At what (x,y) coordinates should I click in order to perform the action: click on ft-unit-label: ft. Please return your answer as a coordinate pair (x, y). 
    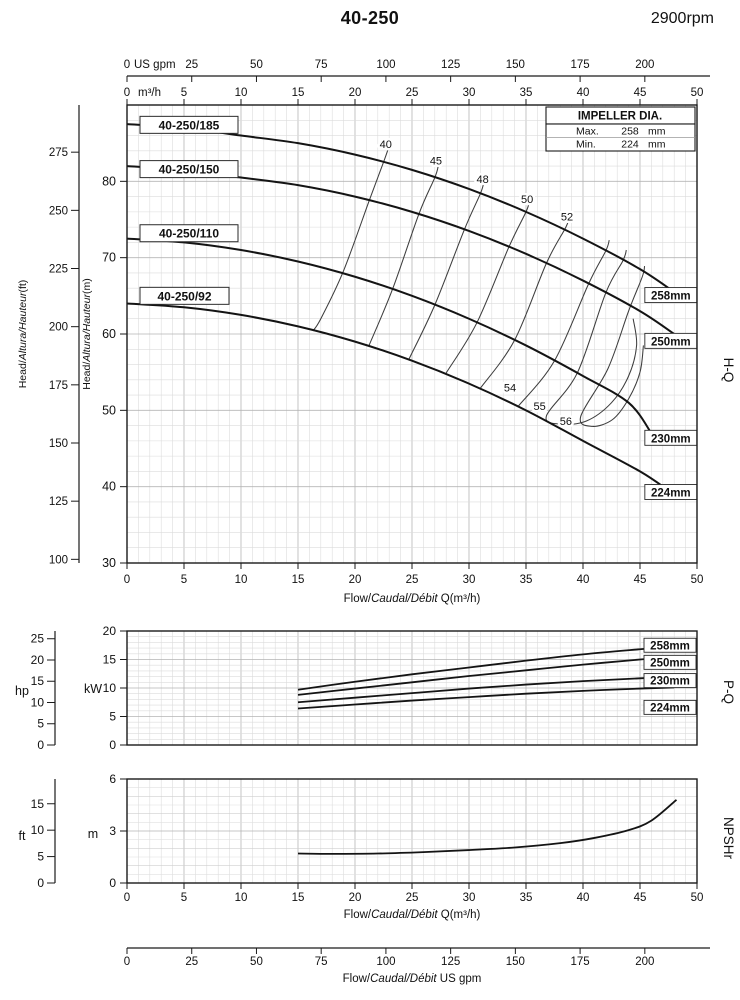
    Looking at the image, I should click on (22, 836).